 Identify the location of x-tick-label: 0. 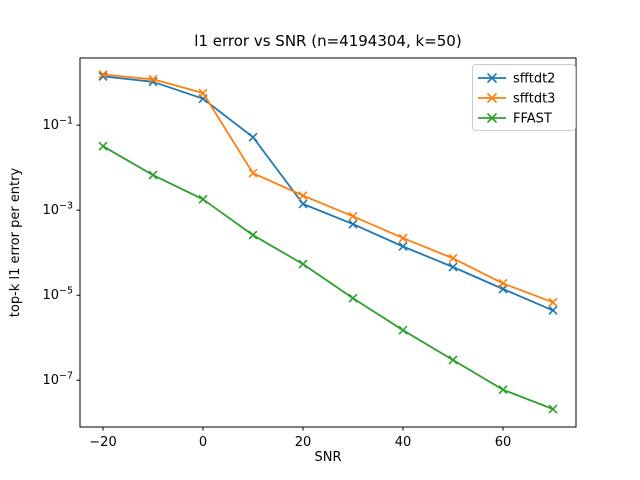
(203, 442).